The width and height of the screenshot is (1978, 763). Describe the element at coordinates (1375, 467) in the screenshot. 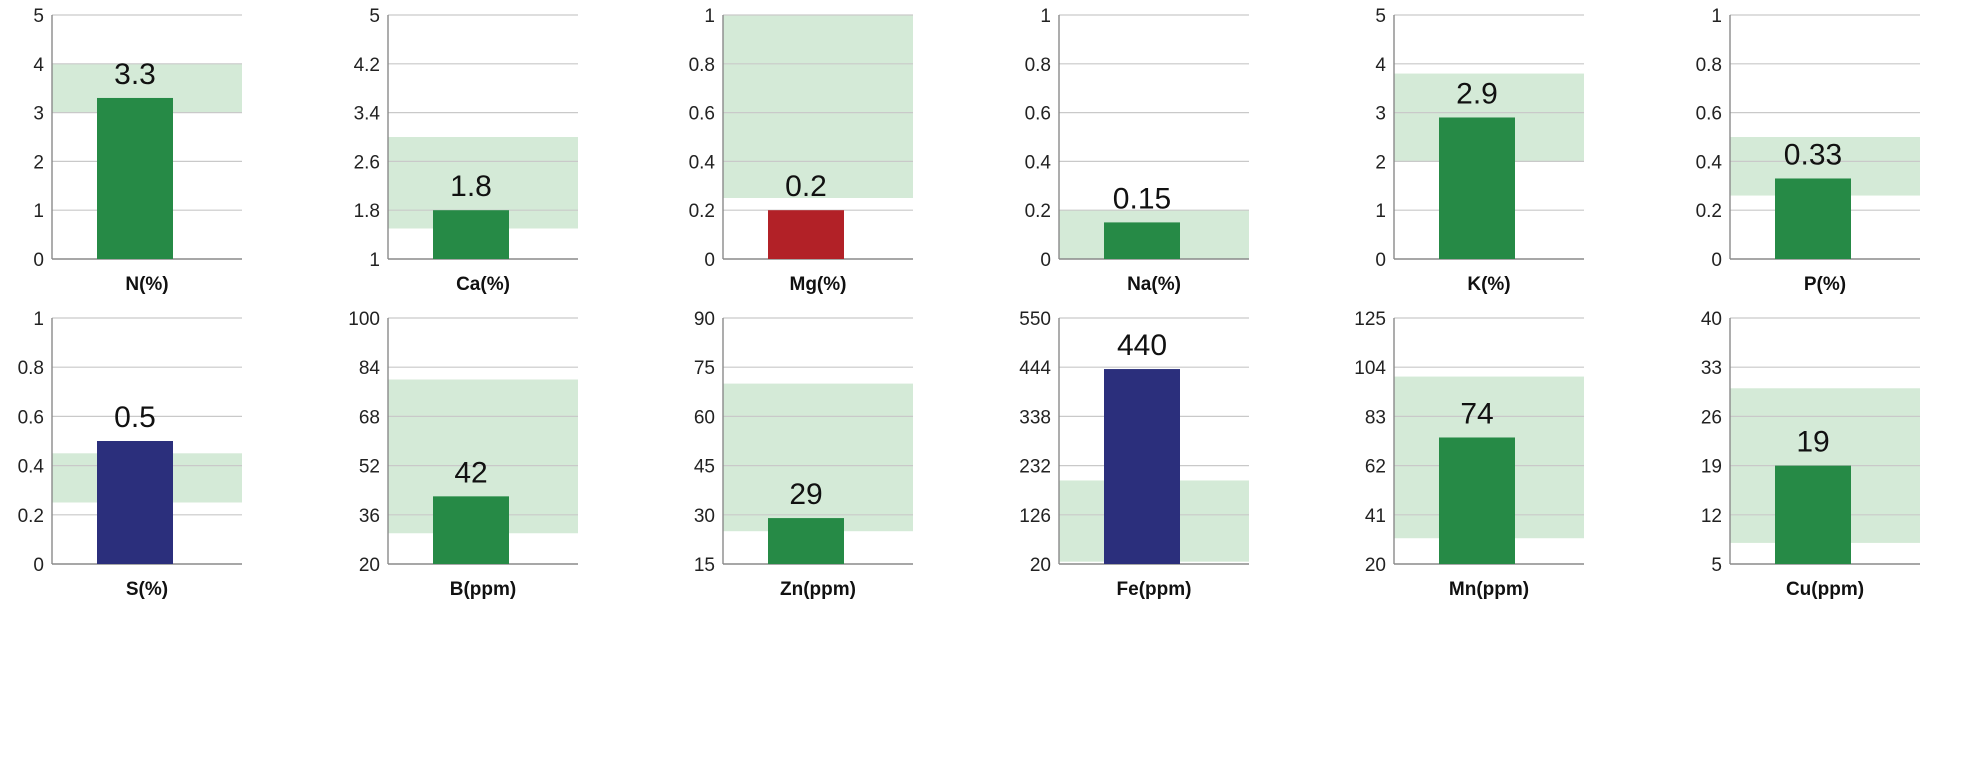

I see `y-tick-label: 62` at that location.